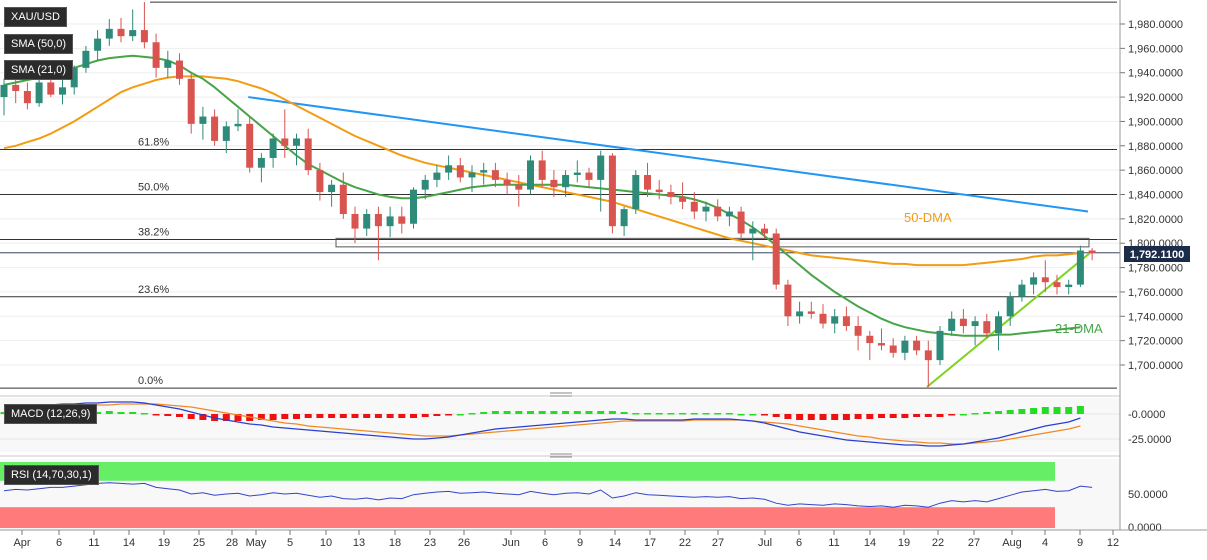  Describe the element at coordinates (1155, 122) in the screenshot. I see `price-tick-label: 1,900.0000` at that location.